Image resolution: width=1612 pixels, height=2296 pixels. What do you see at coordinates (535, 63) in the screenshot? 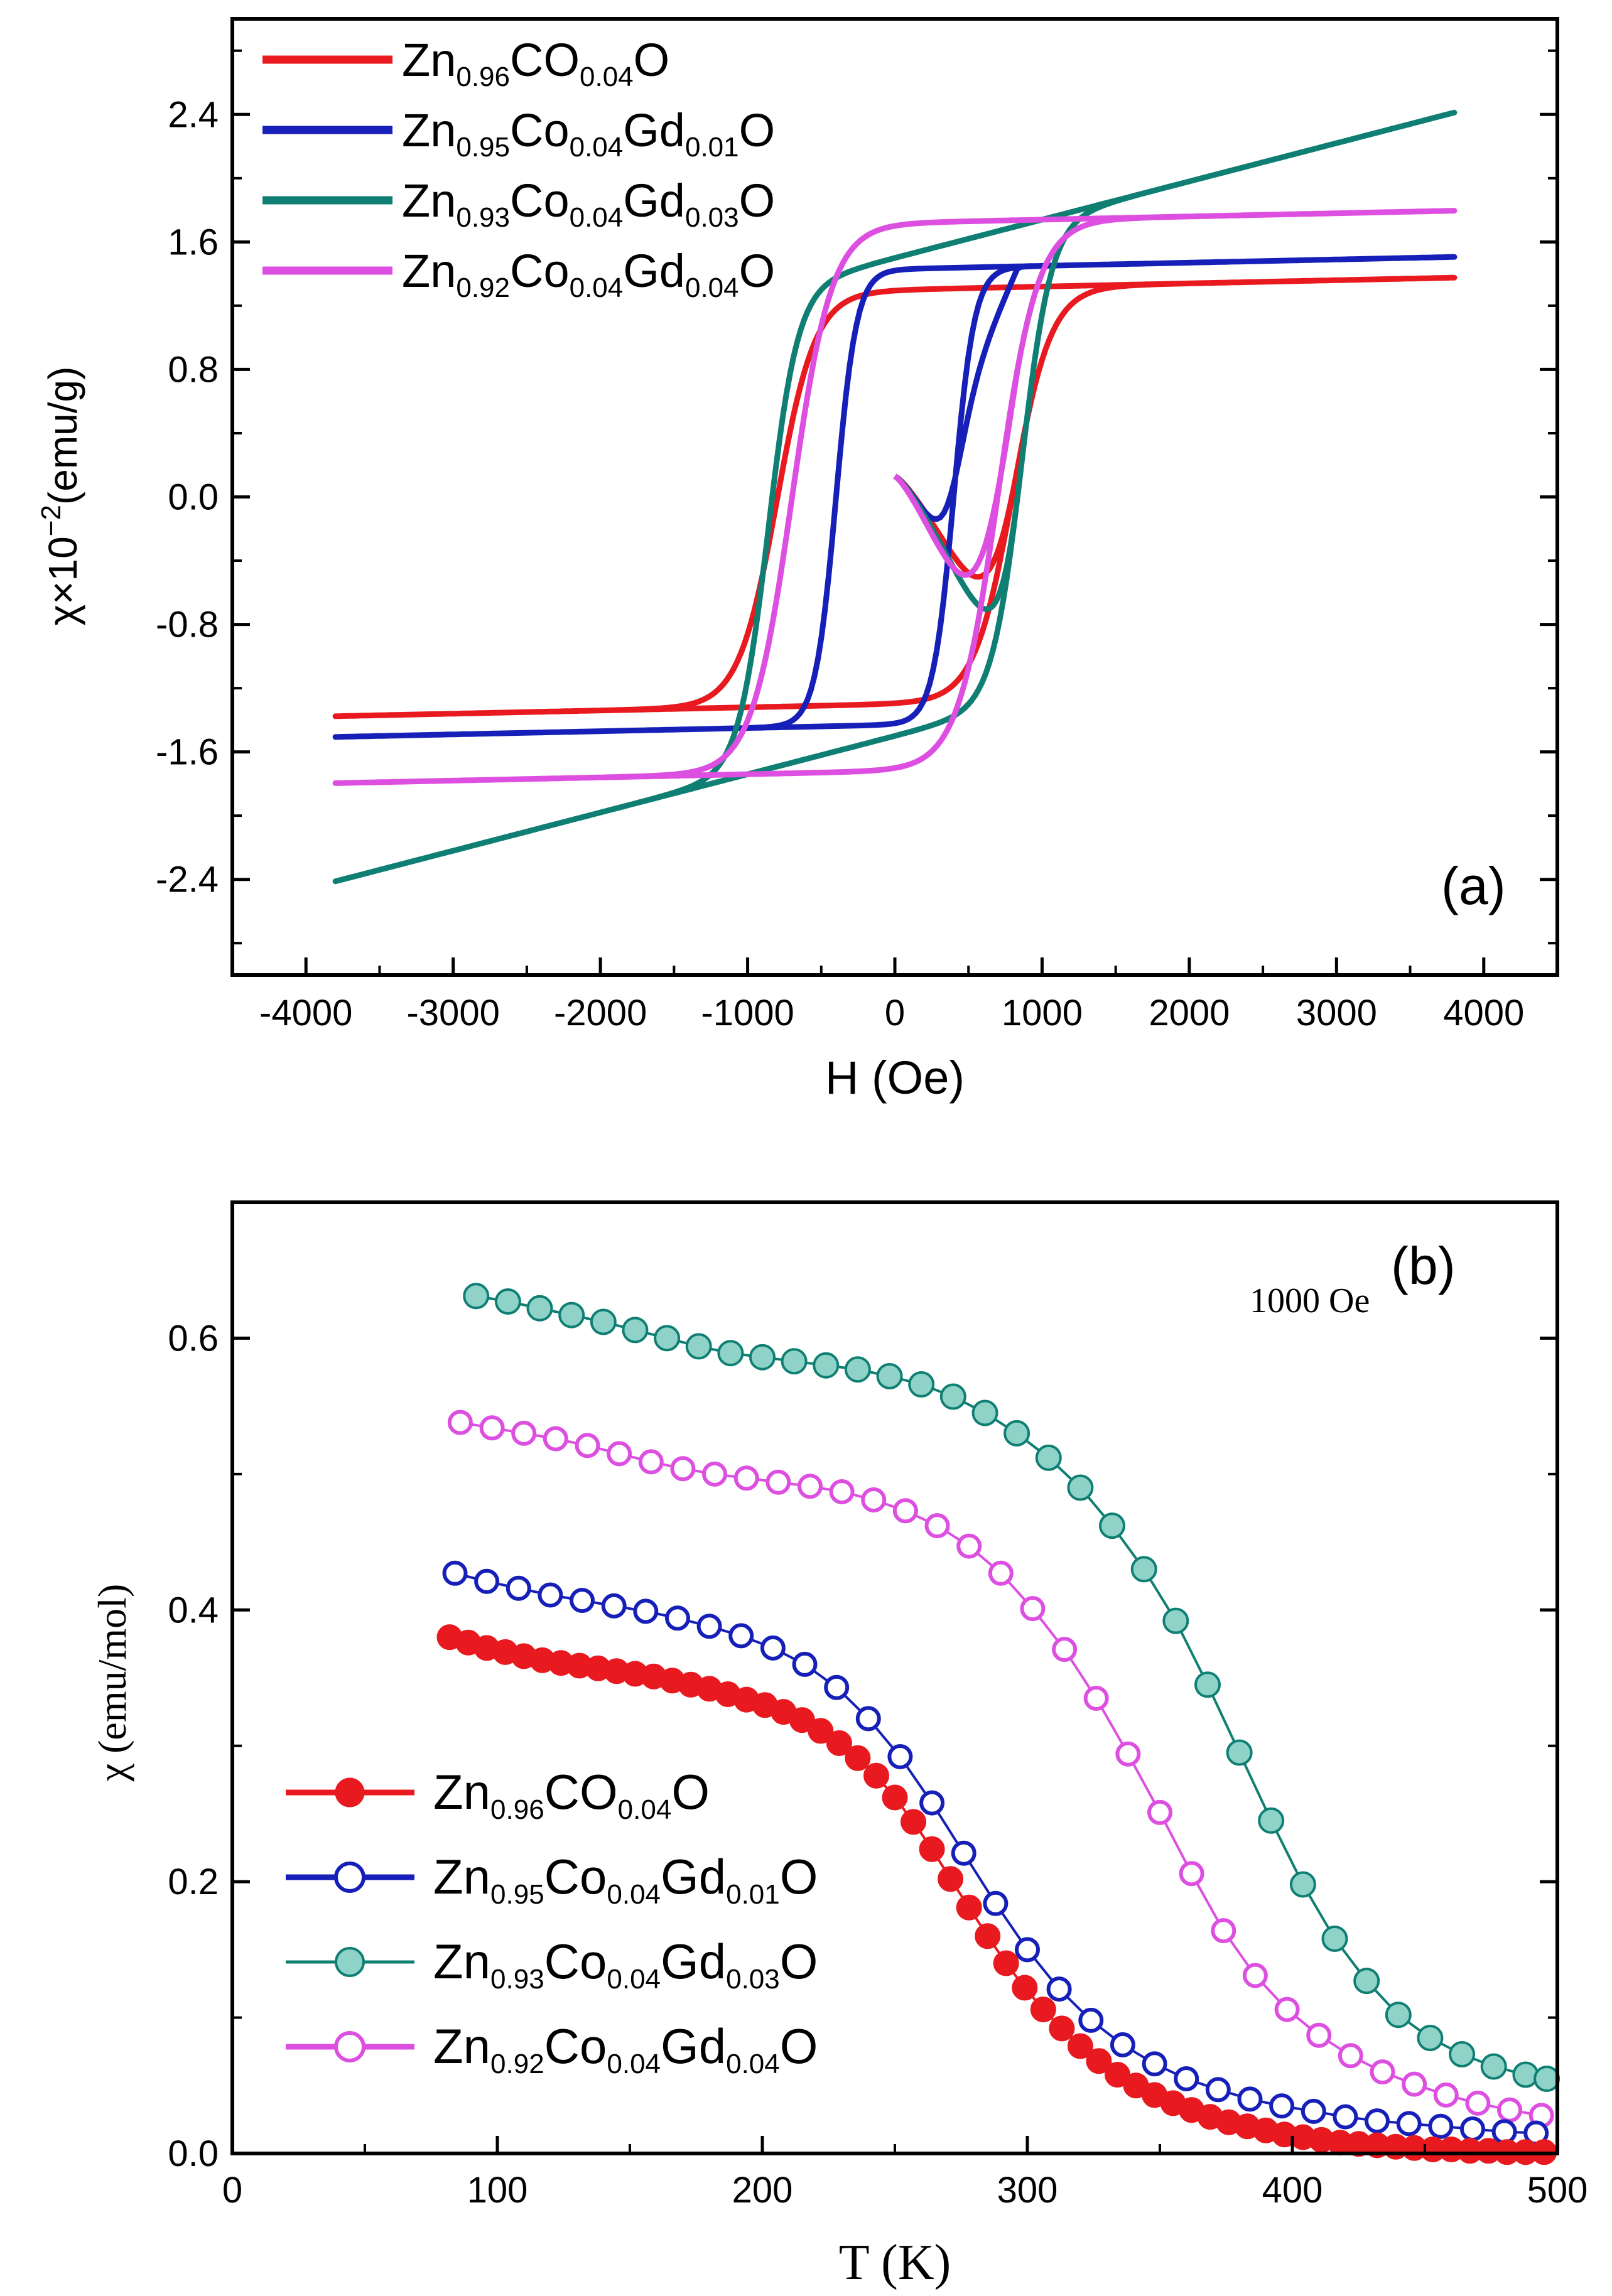
I see `legend-label-a: Zn0.96CO0.04O` at bounding box center [535, 63].